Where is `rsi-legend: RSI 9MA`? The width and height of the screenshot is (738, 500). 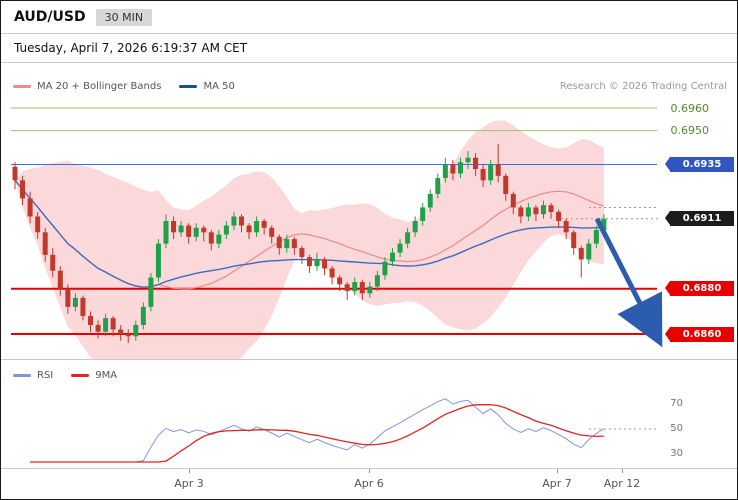 rsi-legend: RSI 9MA is located at coordinates (74, 375).